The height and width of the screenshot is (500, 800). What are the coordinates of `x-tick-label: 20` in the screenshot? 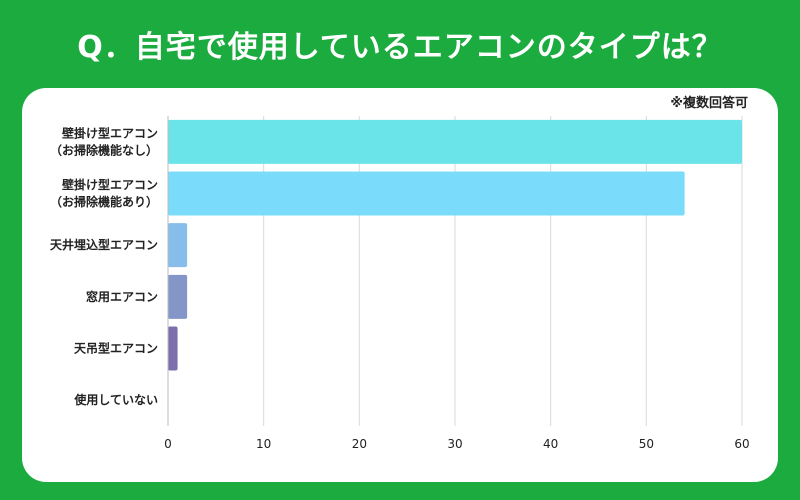 It's located at (359, 444).